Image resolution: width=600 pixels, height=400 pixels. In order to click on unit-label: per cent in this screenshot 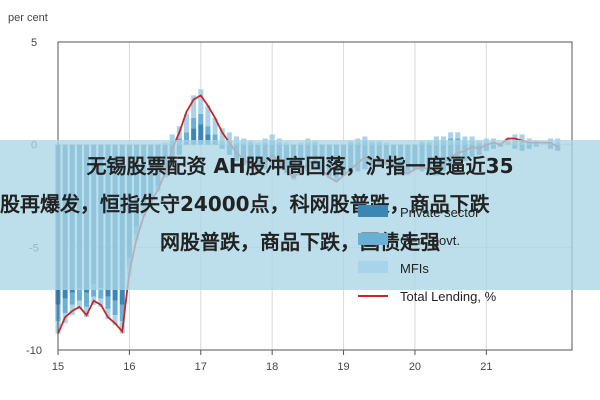, I will do `click(28, 18)`.